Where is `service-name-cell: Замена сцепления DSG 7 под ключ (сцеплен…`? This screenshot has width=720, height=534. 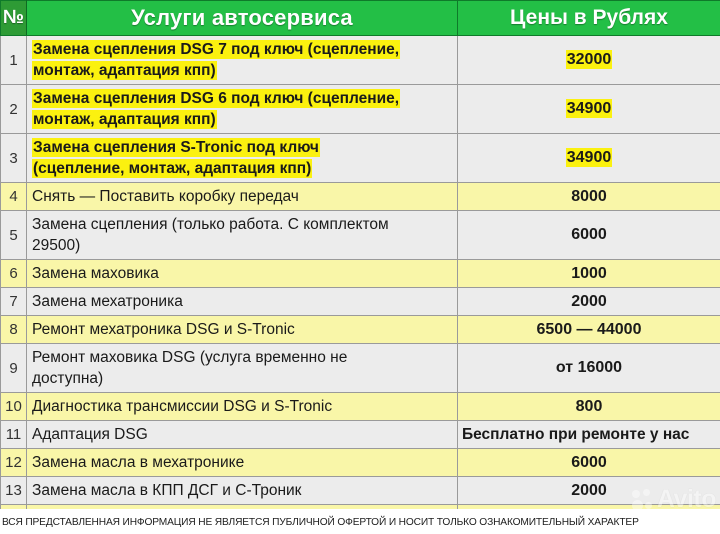
service-name-cell: Замена сцепления DSG 7 под ключ (сцеплен… is located at coordinates (242, 60).